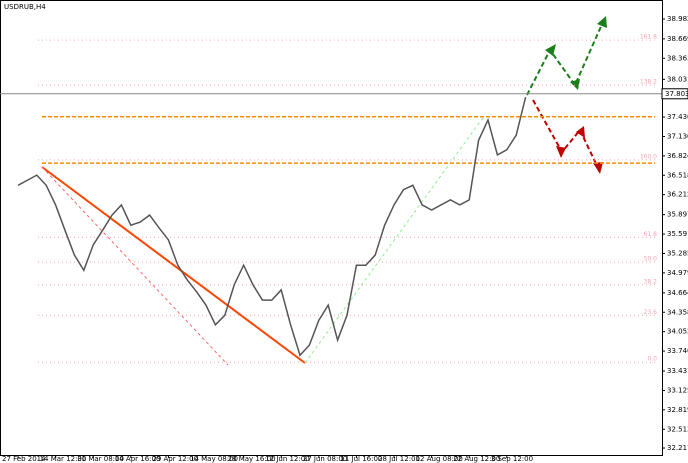 This screenshot has height=463, width=688. Describe the element at coordinates (648, 37) in the screenshot. I see `fib-label: 161.8` at that location.